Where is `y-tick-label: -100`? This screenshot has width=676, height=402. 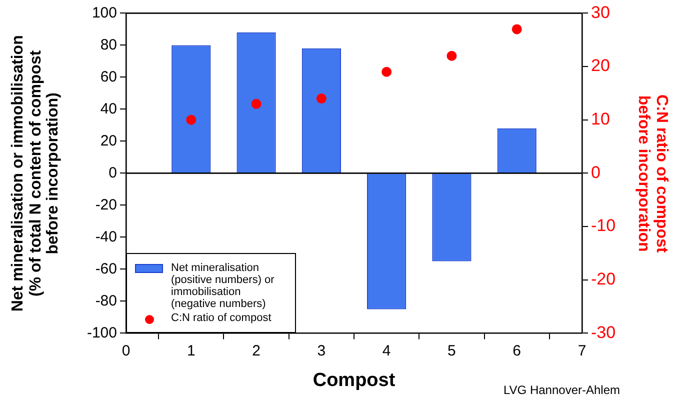 y-tick-label: -100 is located at coordinates (101, 333).